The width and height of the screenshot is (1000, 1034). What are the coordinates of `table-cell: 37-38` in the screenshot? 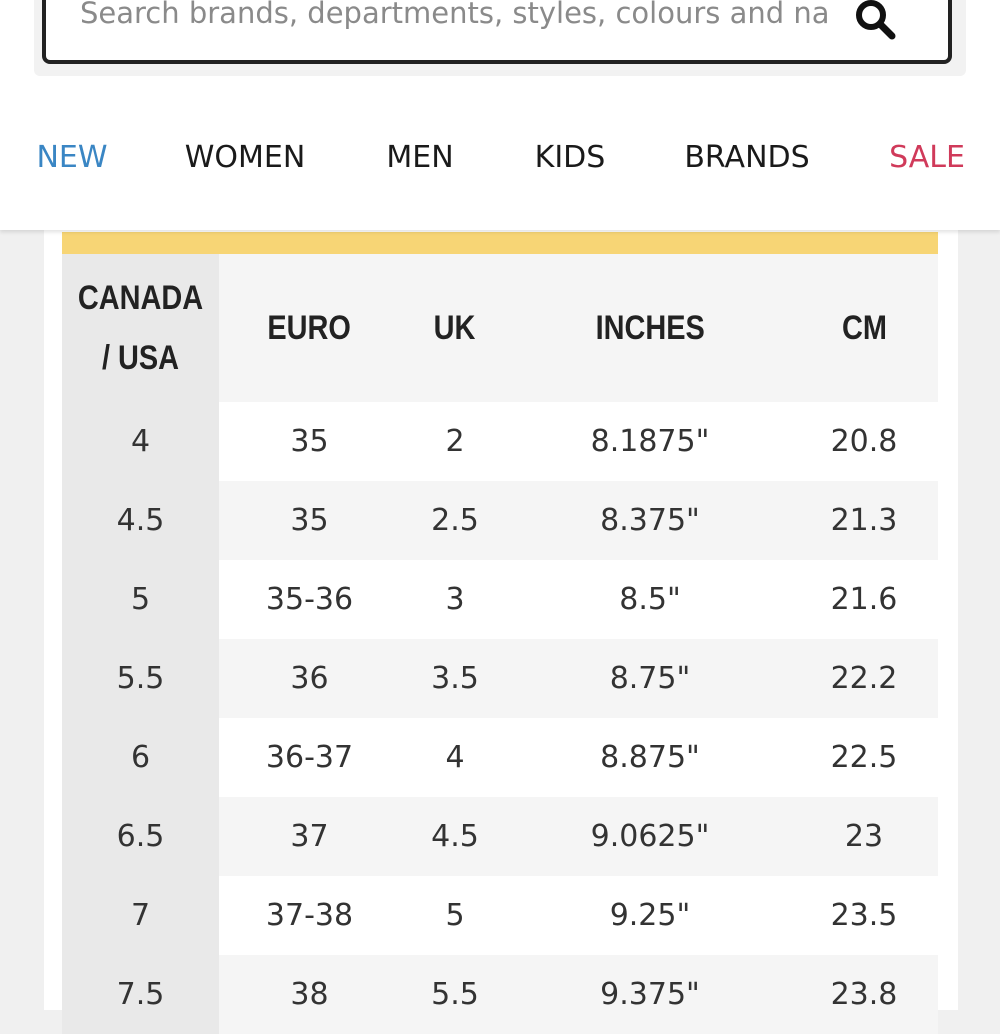 It's located at (309, 915).